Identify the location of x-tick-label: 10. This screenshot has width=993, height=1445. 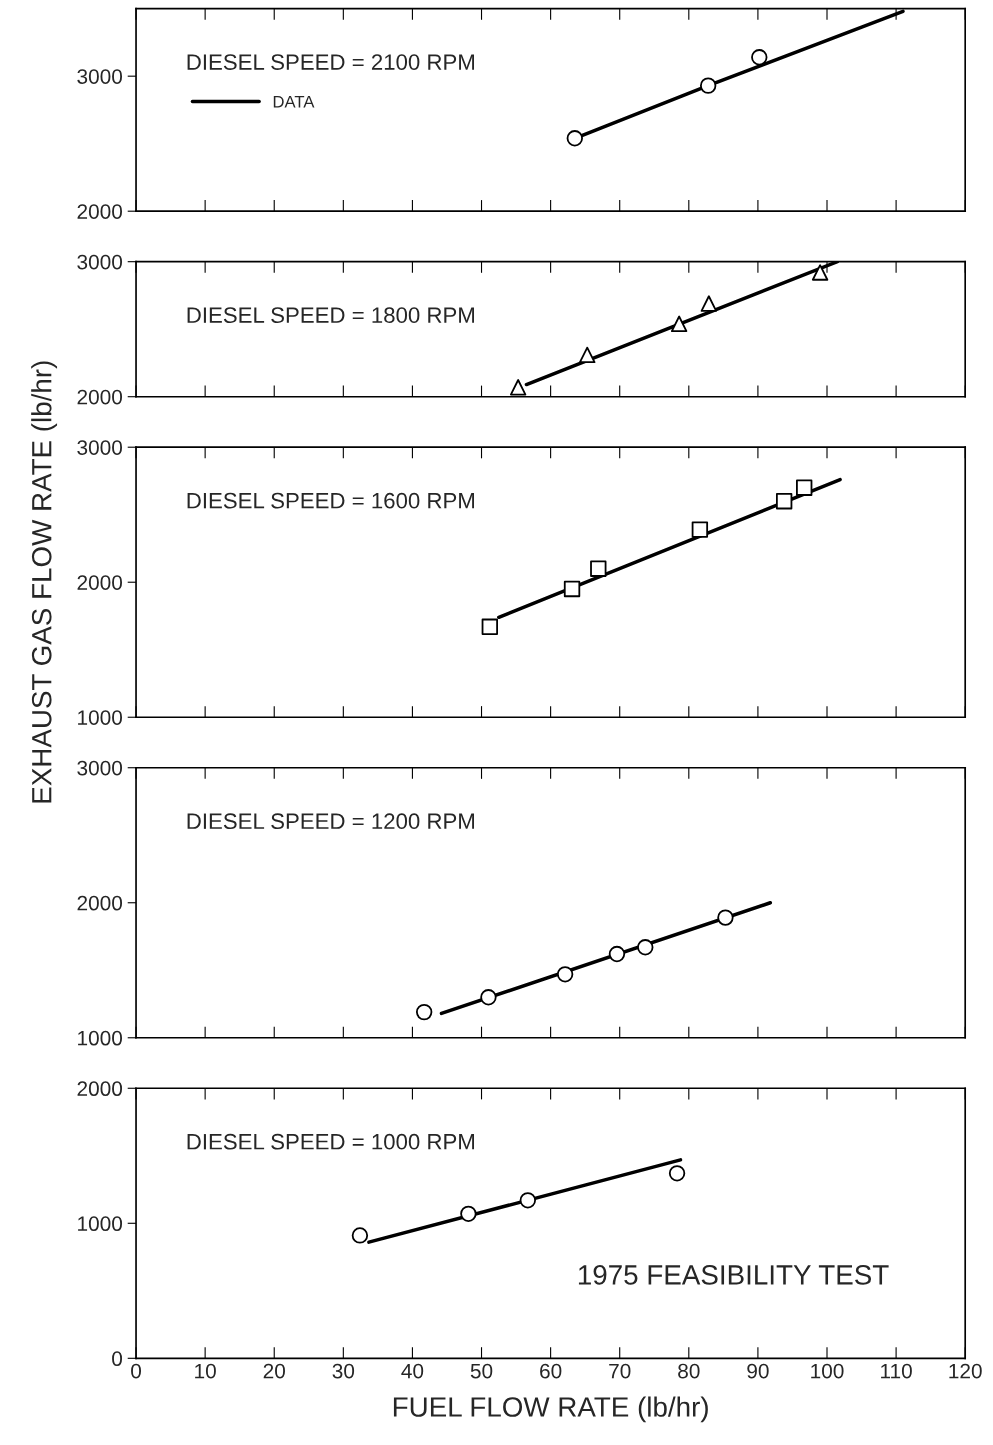
(205, 1371).